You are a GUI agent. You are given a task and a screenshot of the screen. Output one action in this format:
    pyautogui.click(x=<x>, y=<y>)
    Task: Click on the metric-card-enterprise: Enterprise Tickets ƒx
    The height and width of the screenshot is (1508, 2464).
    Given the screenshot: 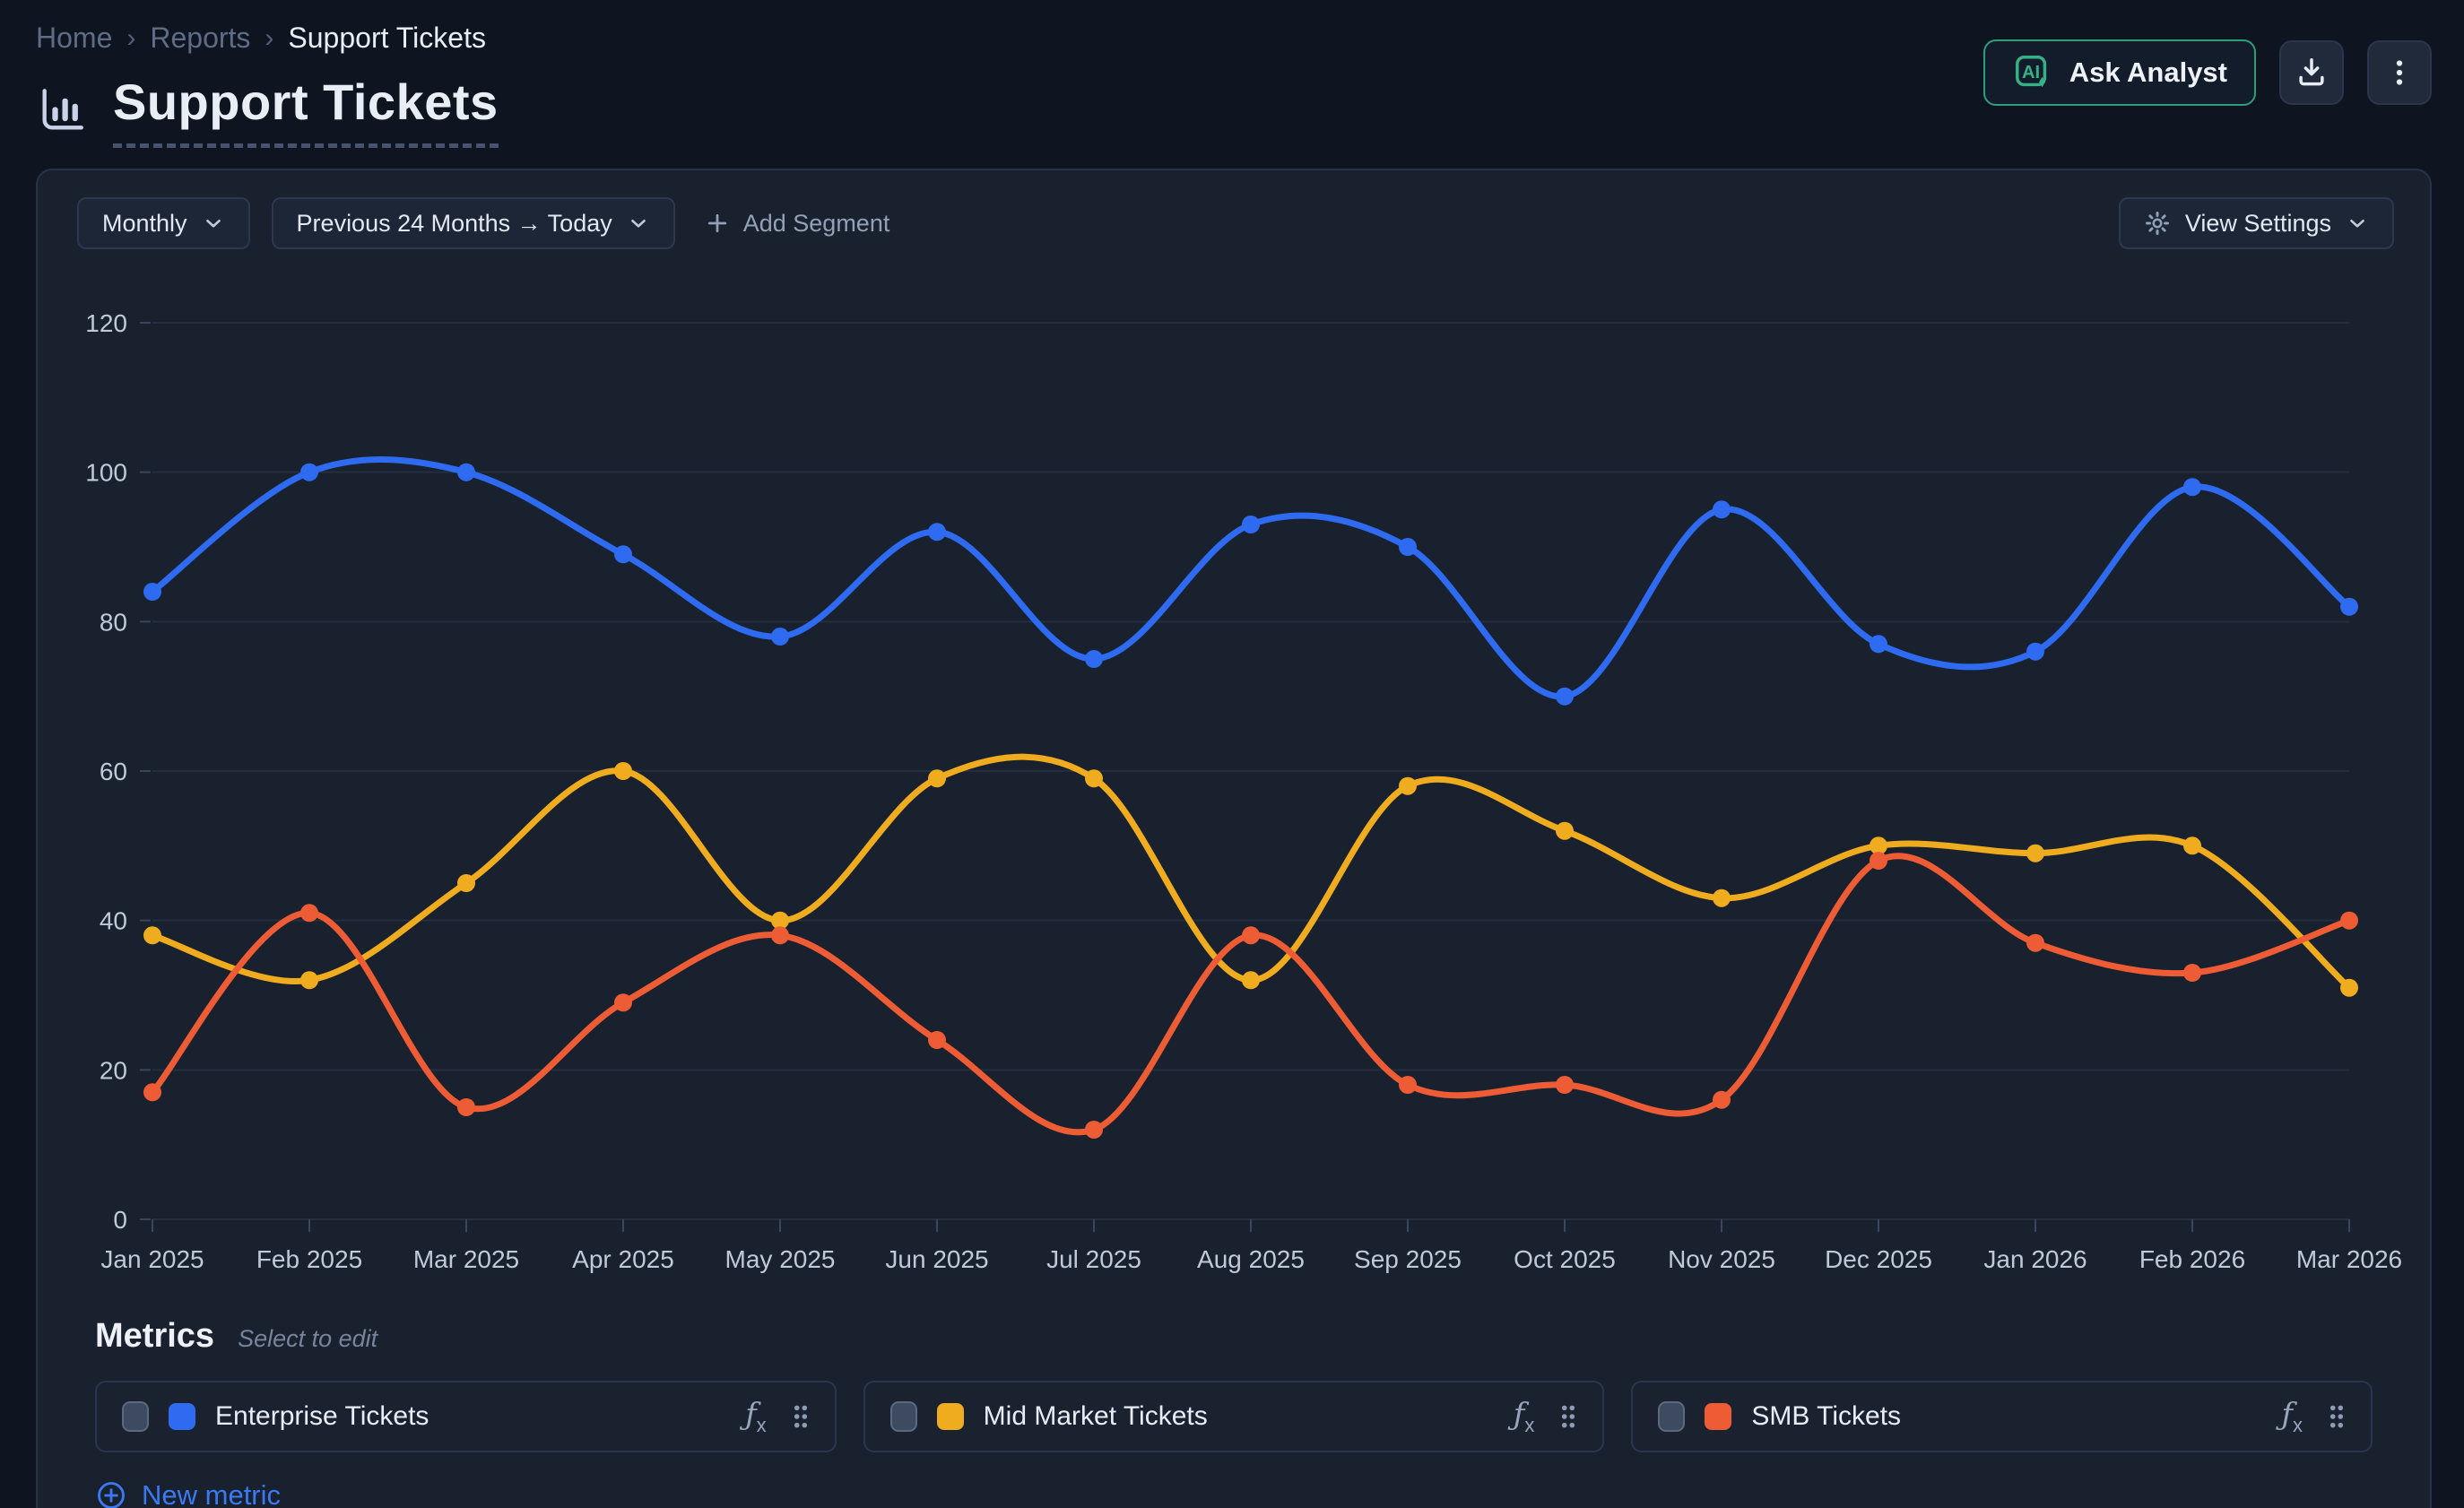 What is the action you would take?
    pyautogui.click(x=466, y=1417)
    